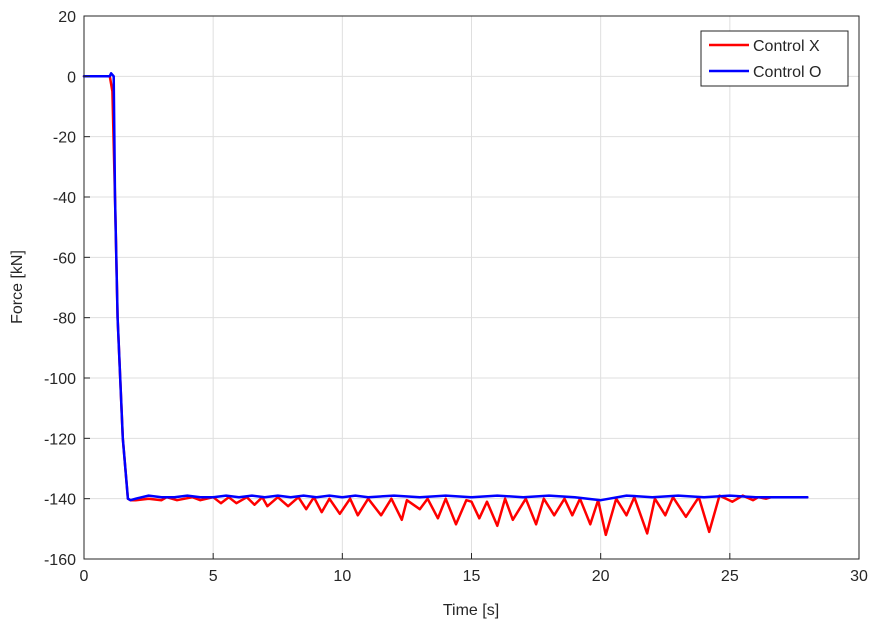 This screenshot has width=883, height=633. Describe the element at coordinates (60, 379) in the screenshot. I see `y-tick-label: -100` at that location.